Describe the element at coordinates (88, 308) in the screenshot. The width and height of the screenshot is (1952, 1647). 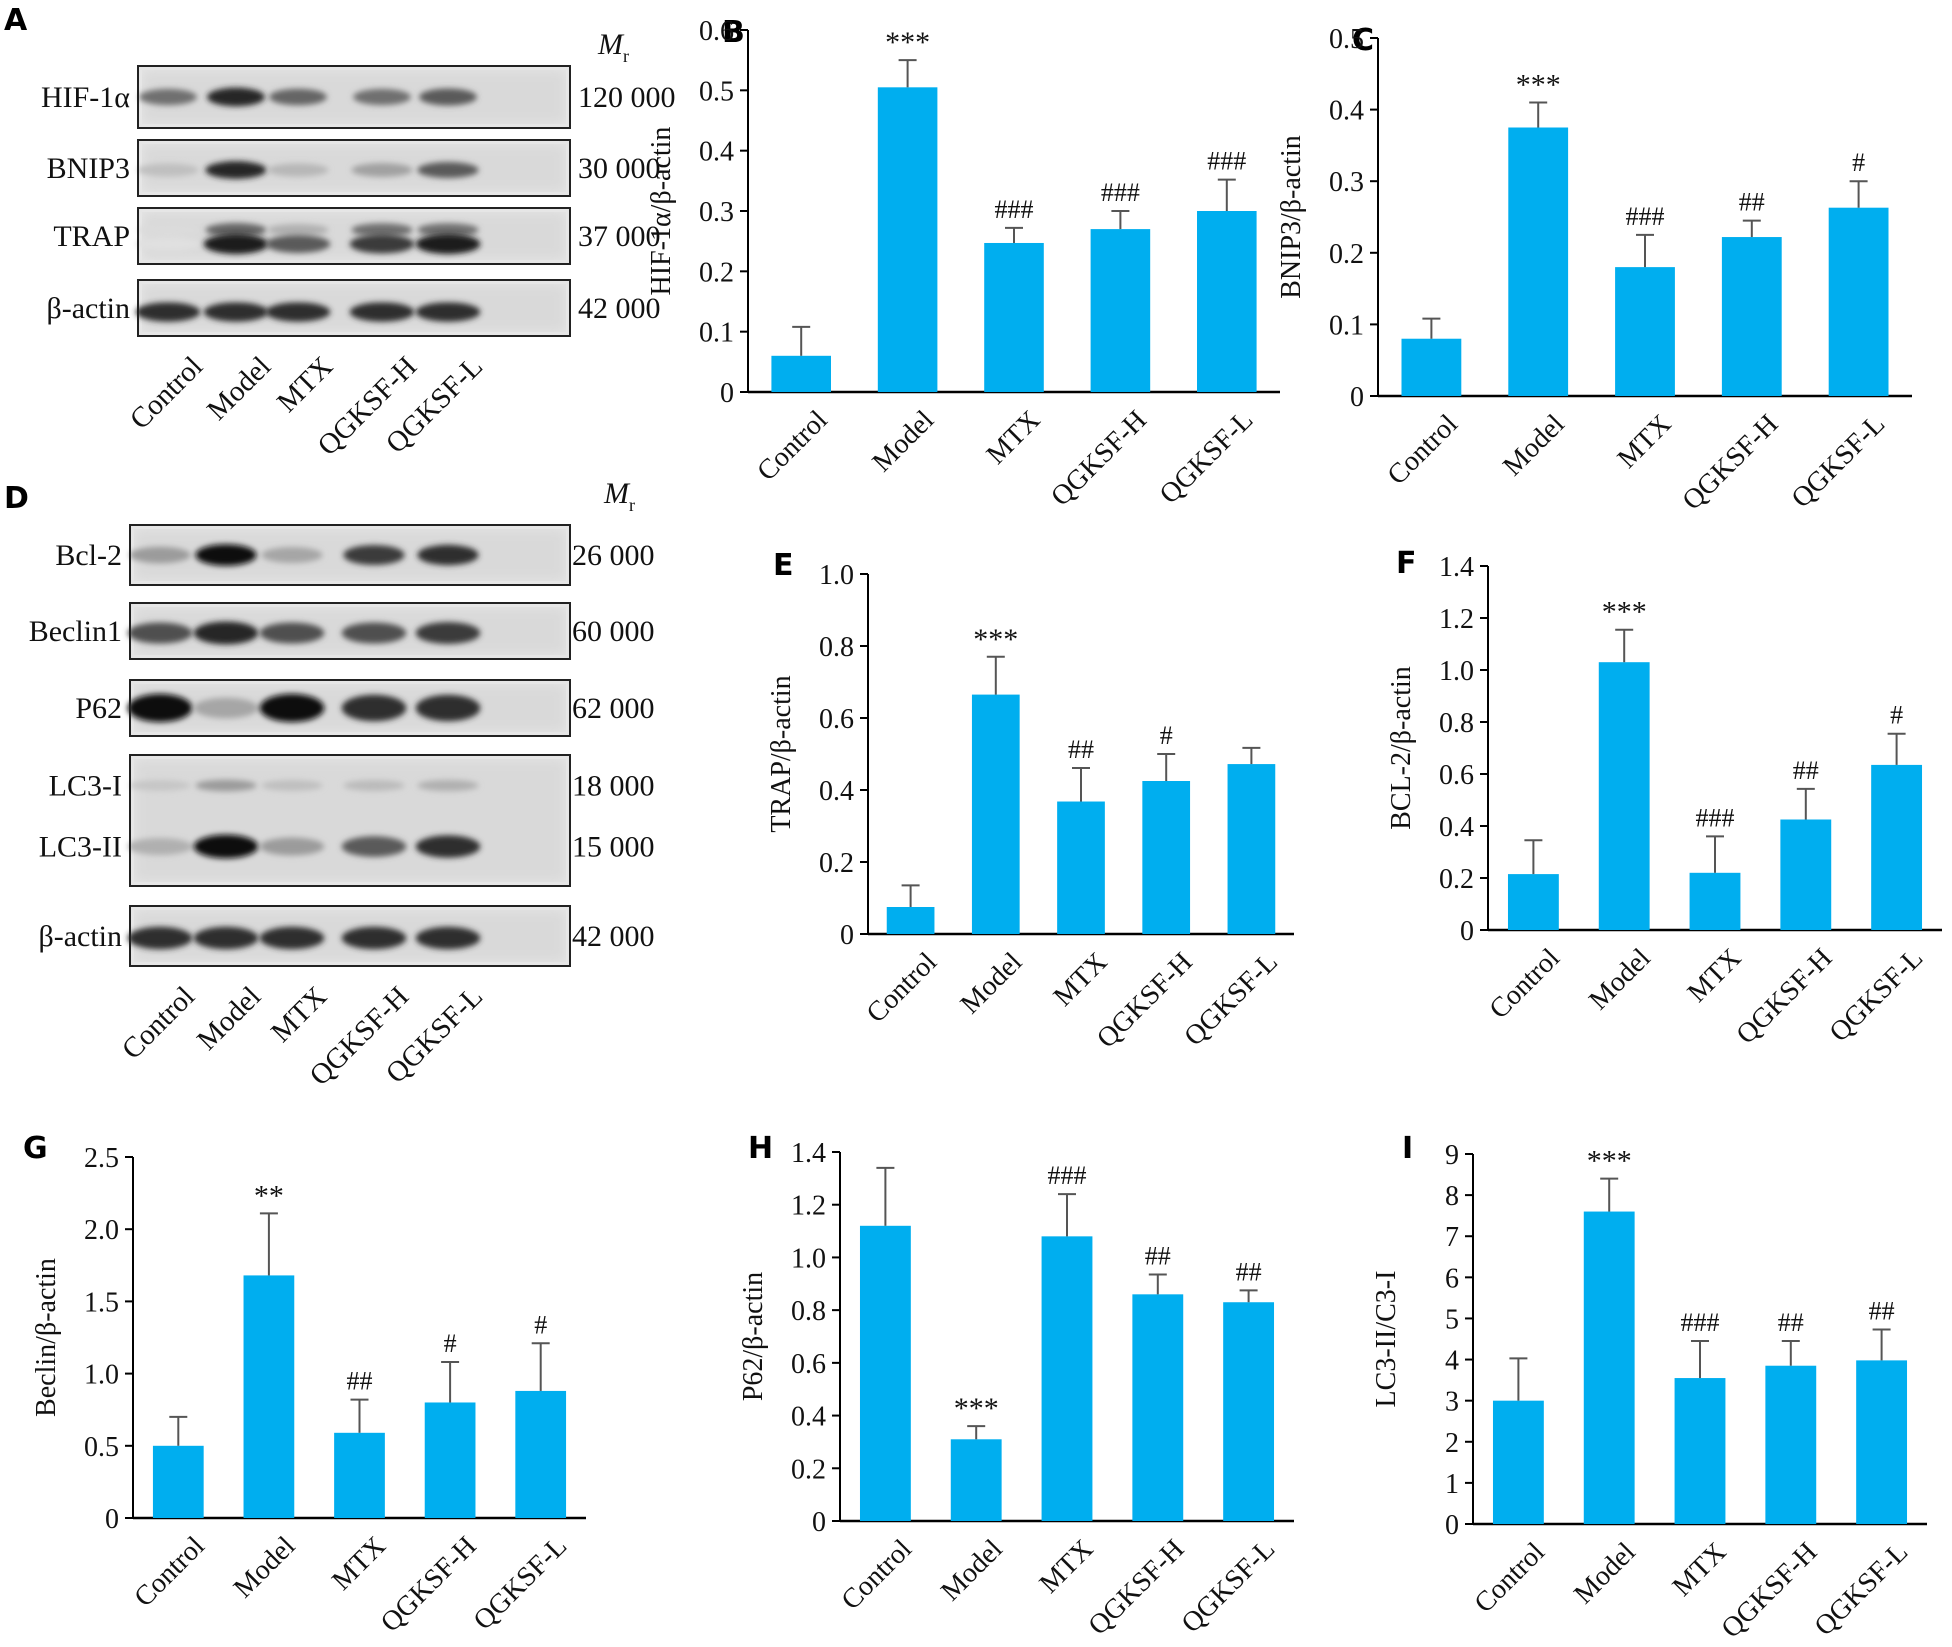
I see `protein-label: β-actin` at that location.